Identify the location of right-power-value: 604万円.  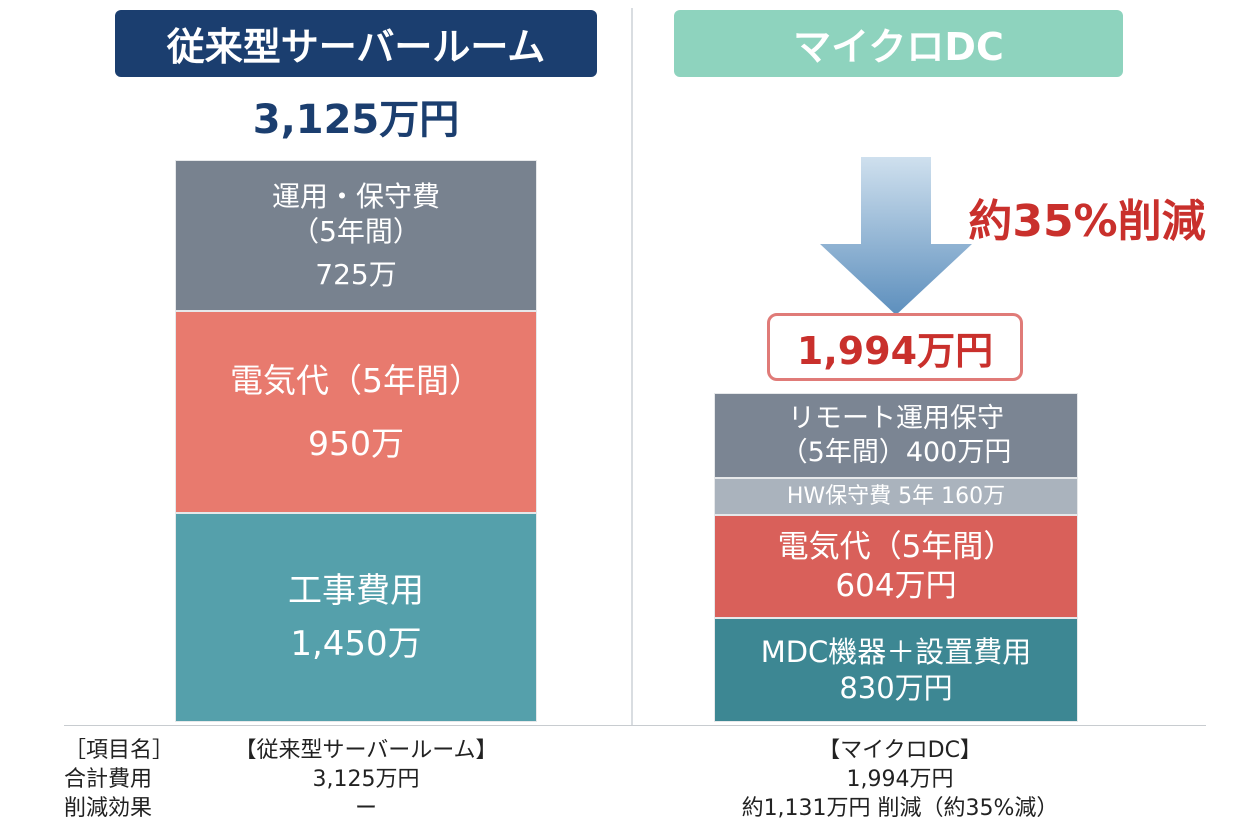
(896, 585).